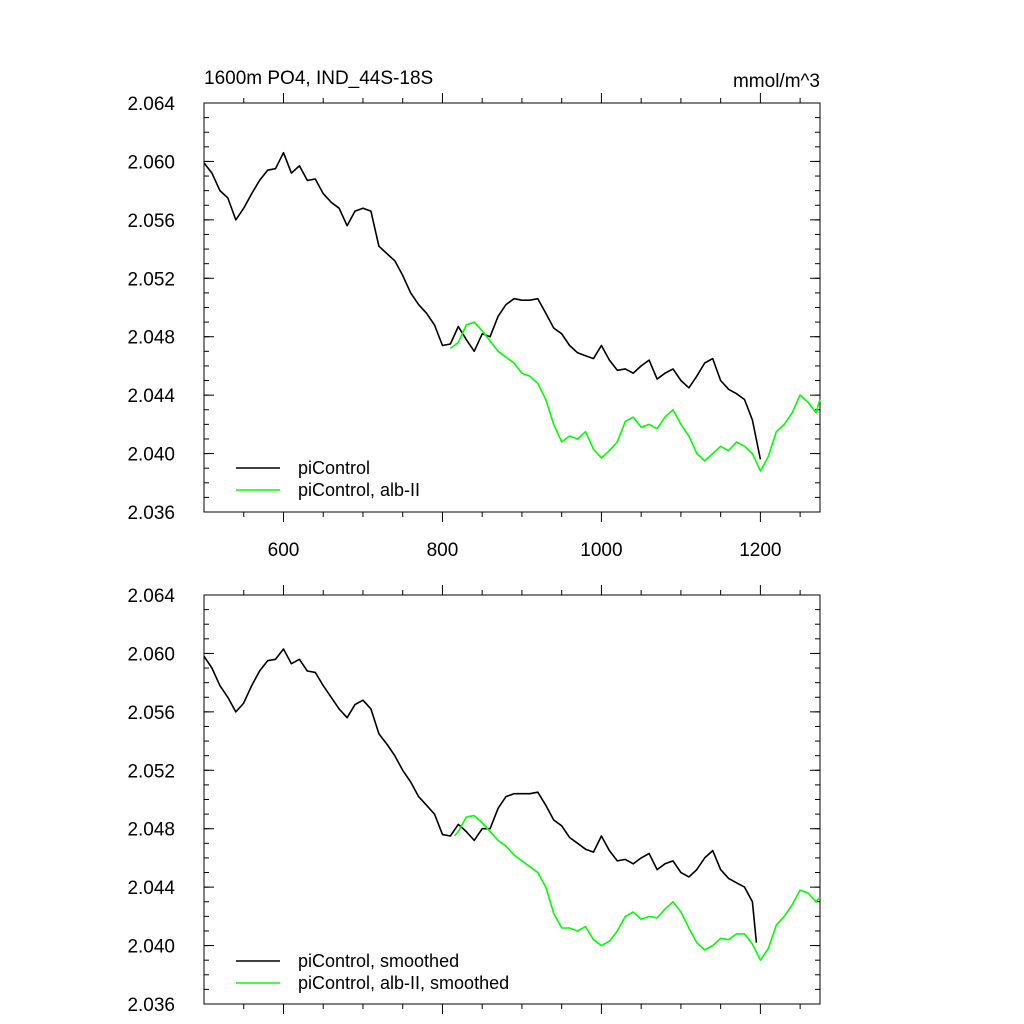 The image size is (1024, 1024). Describe the element at coordinates (760, 550) in the screenshot. I see `x-tick-label: 1200` at that location.